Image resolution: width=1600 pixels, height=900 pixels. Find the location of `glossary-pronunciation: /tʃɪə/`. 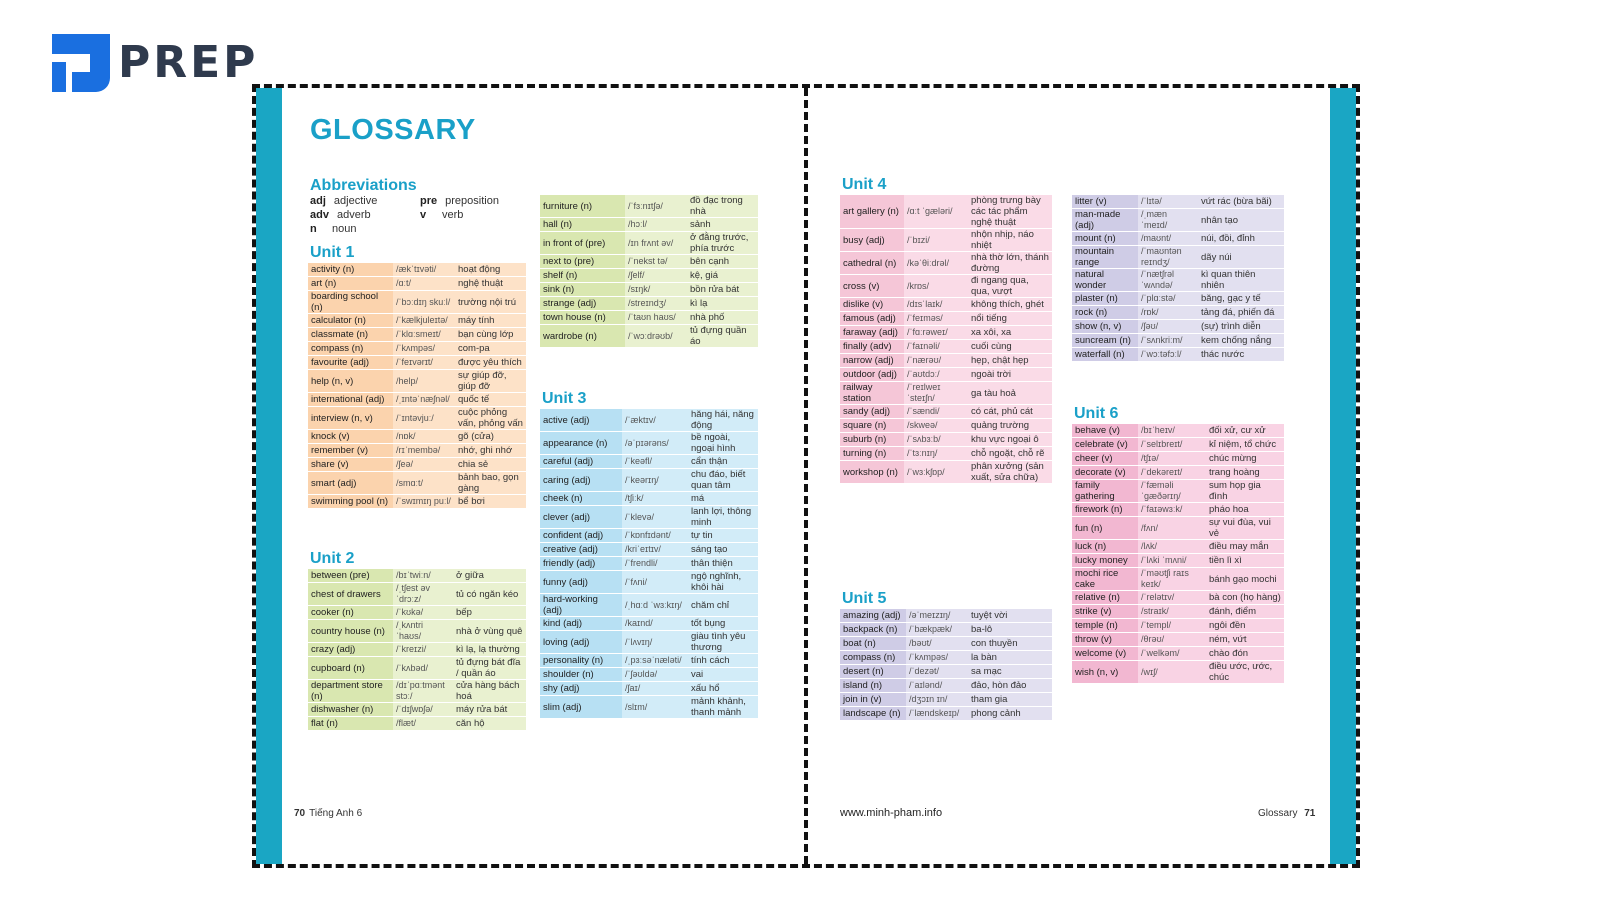

glossary-pronunciation: /tʃɪə/ is located at coordinates (1172, 458).